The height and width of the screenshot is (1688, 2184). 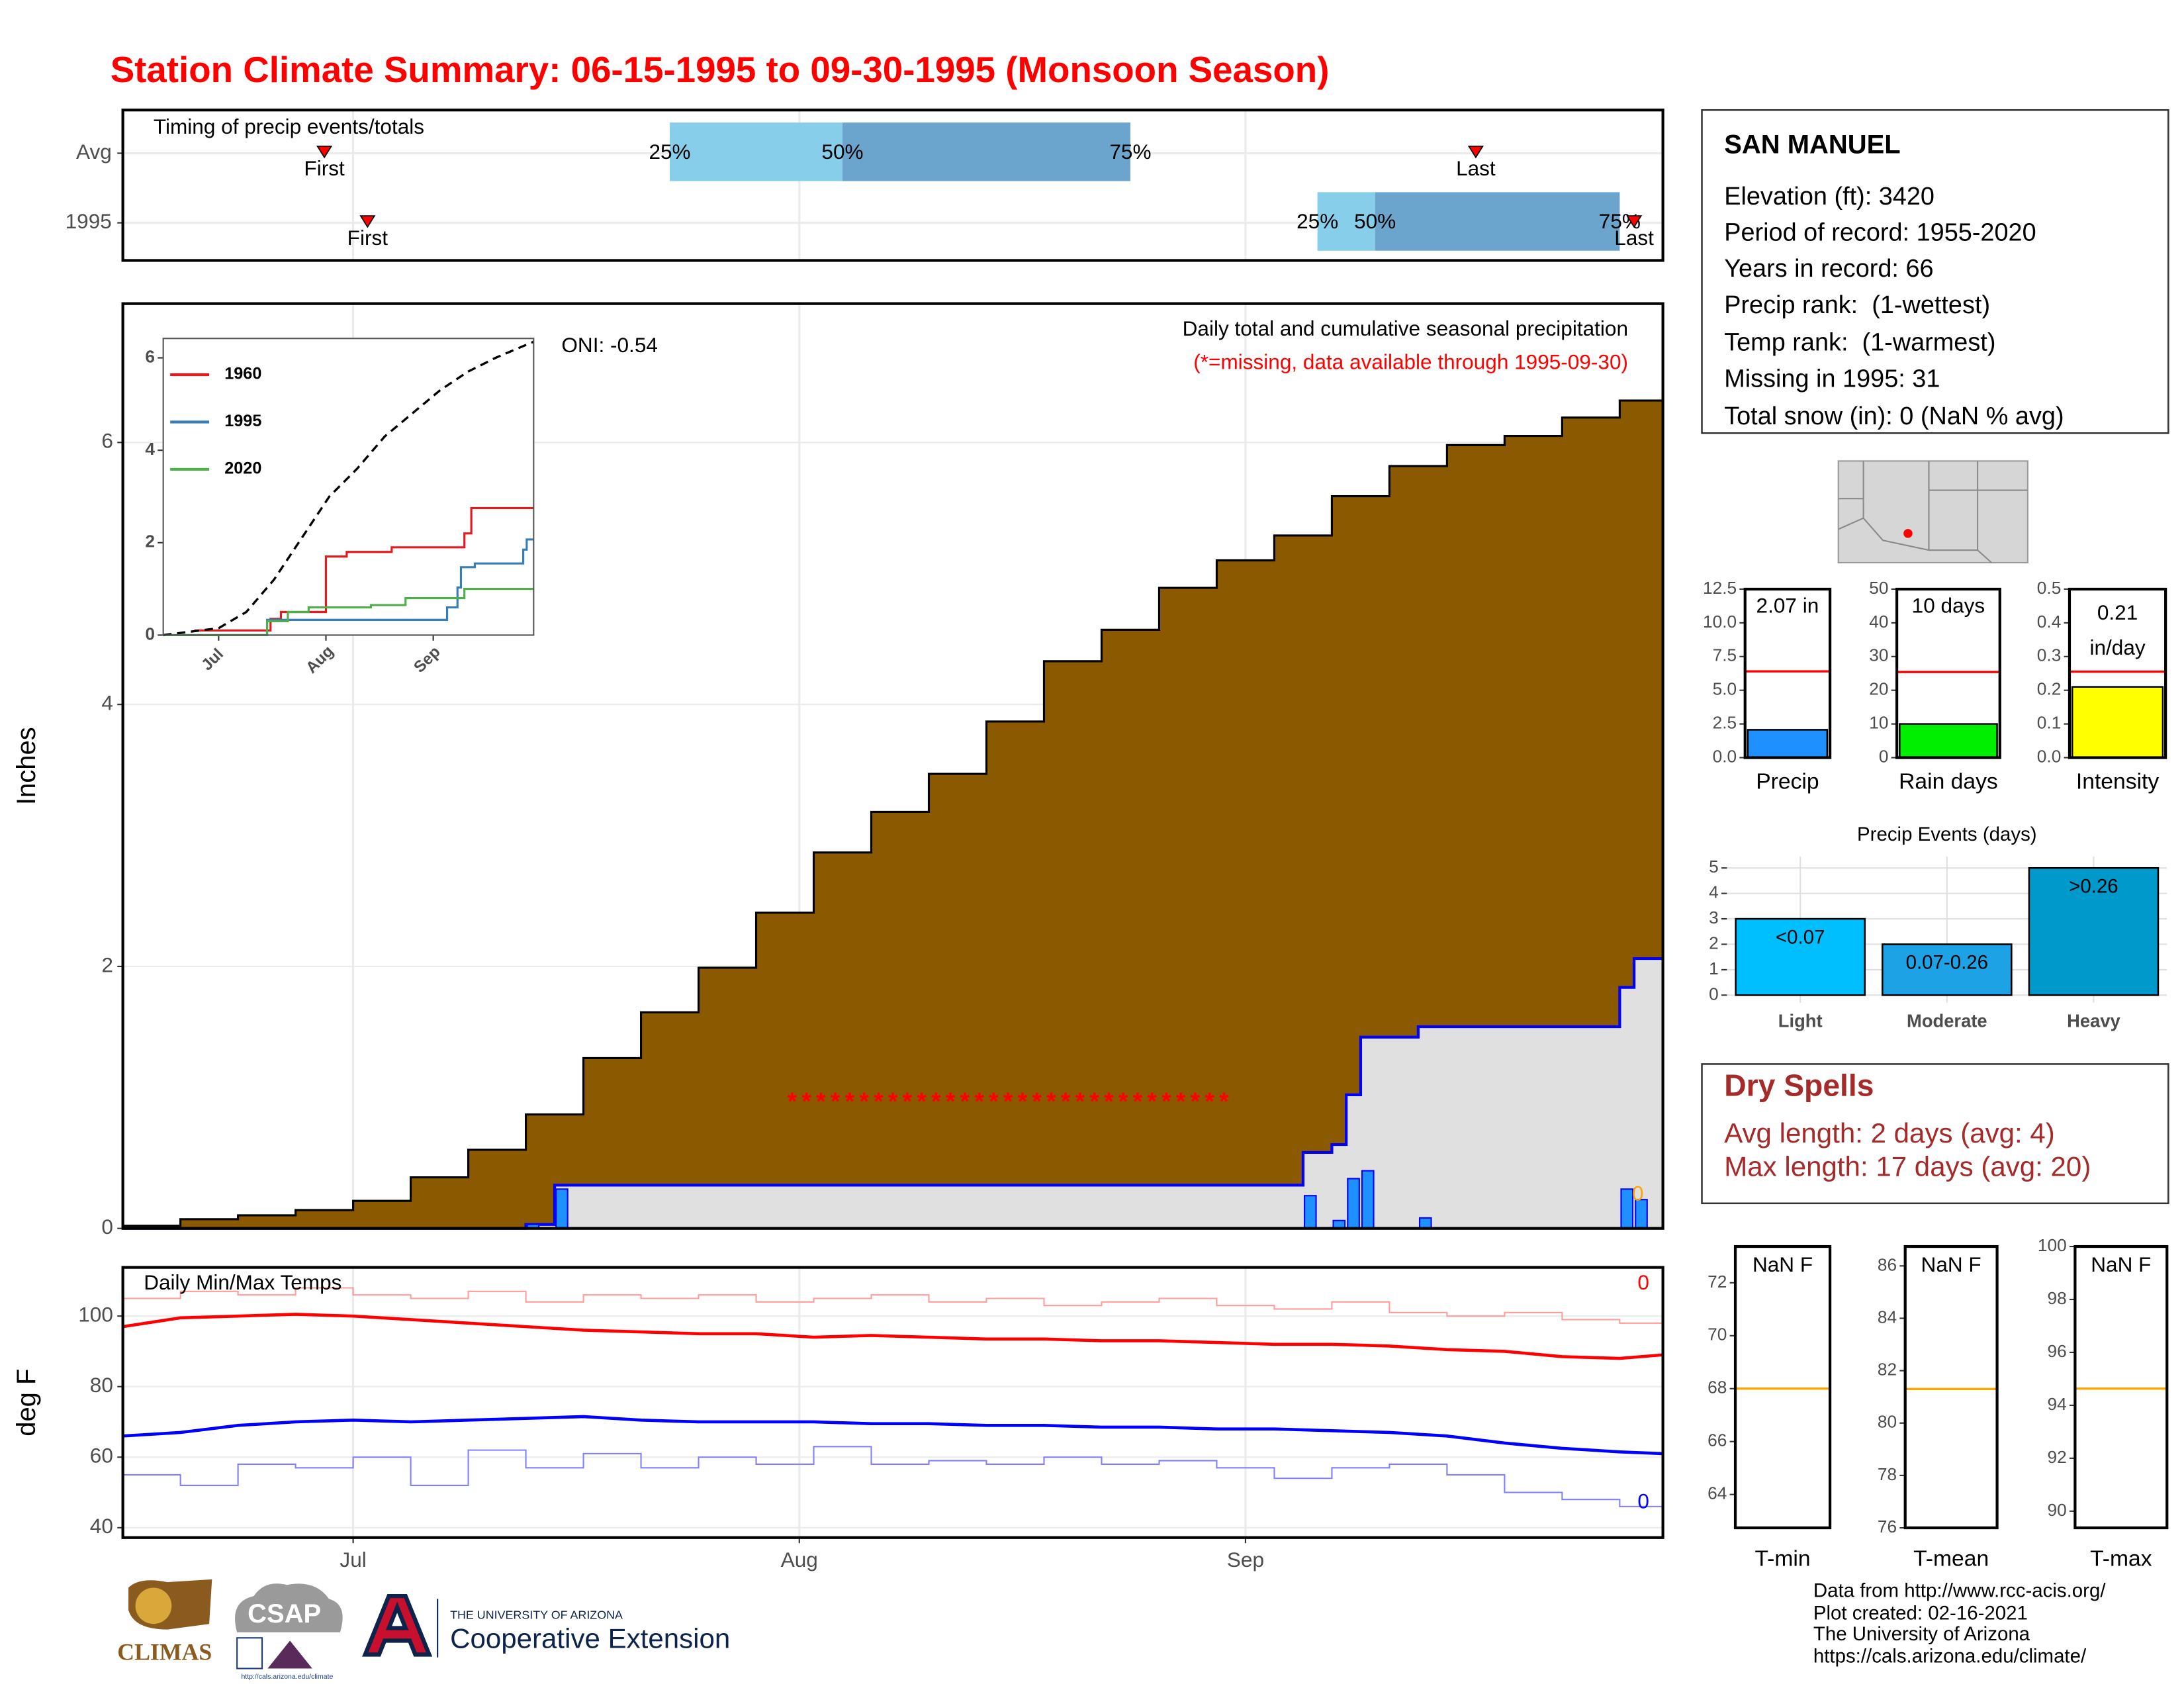 I want to click on legend-label: 1995, so click(x=242, y=421).